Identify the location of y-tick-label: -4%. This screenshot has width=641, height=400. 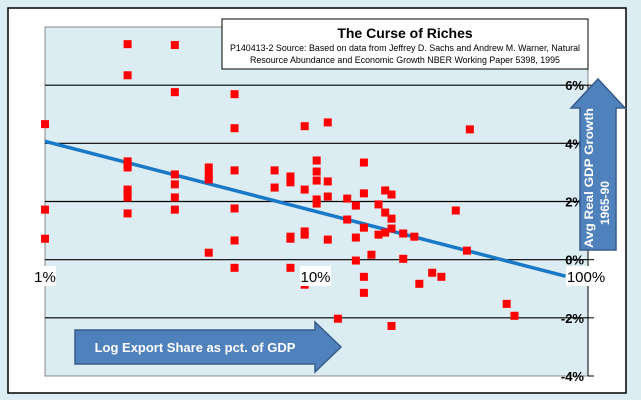
(573, 376).